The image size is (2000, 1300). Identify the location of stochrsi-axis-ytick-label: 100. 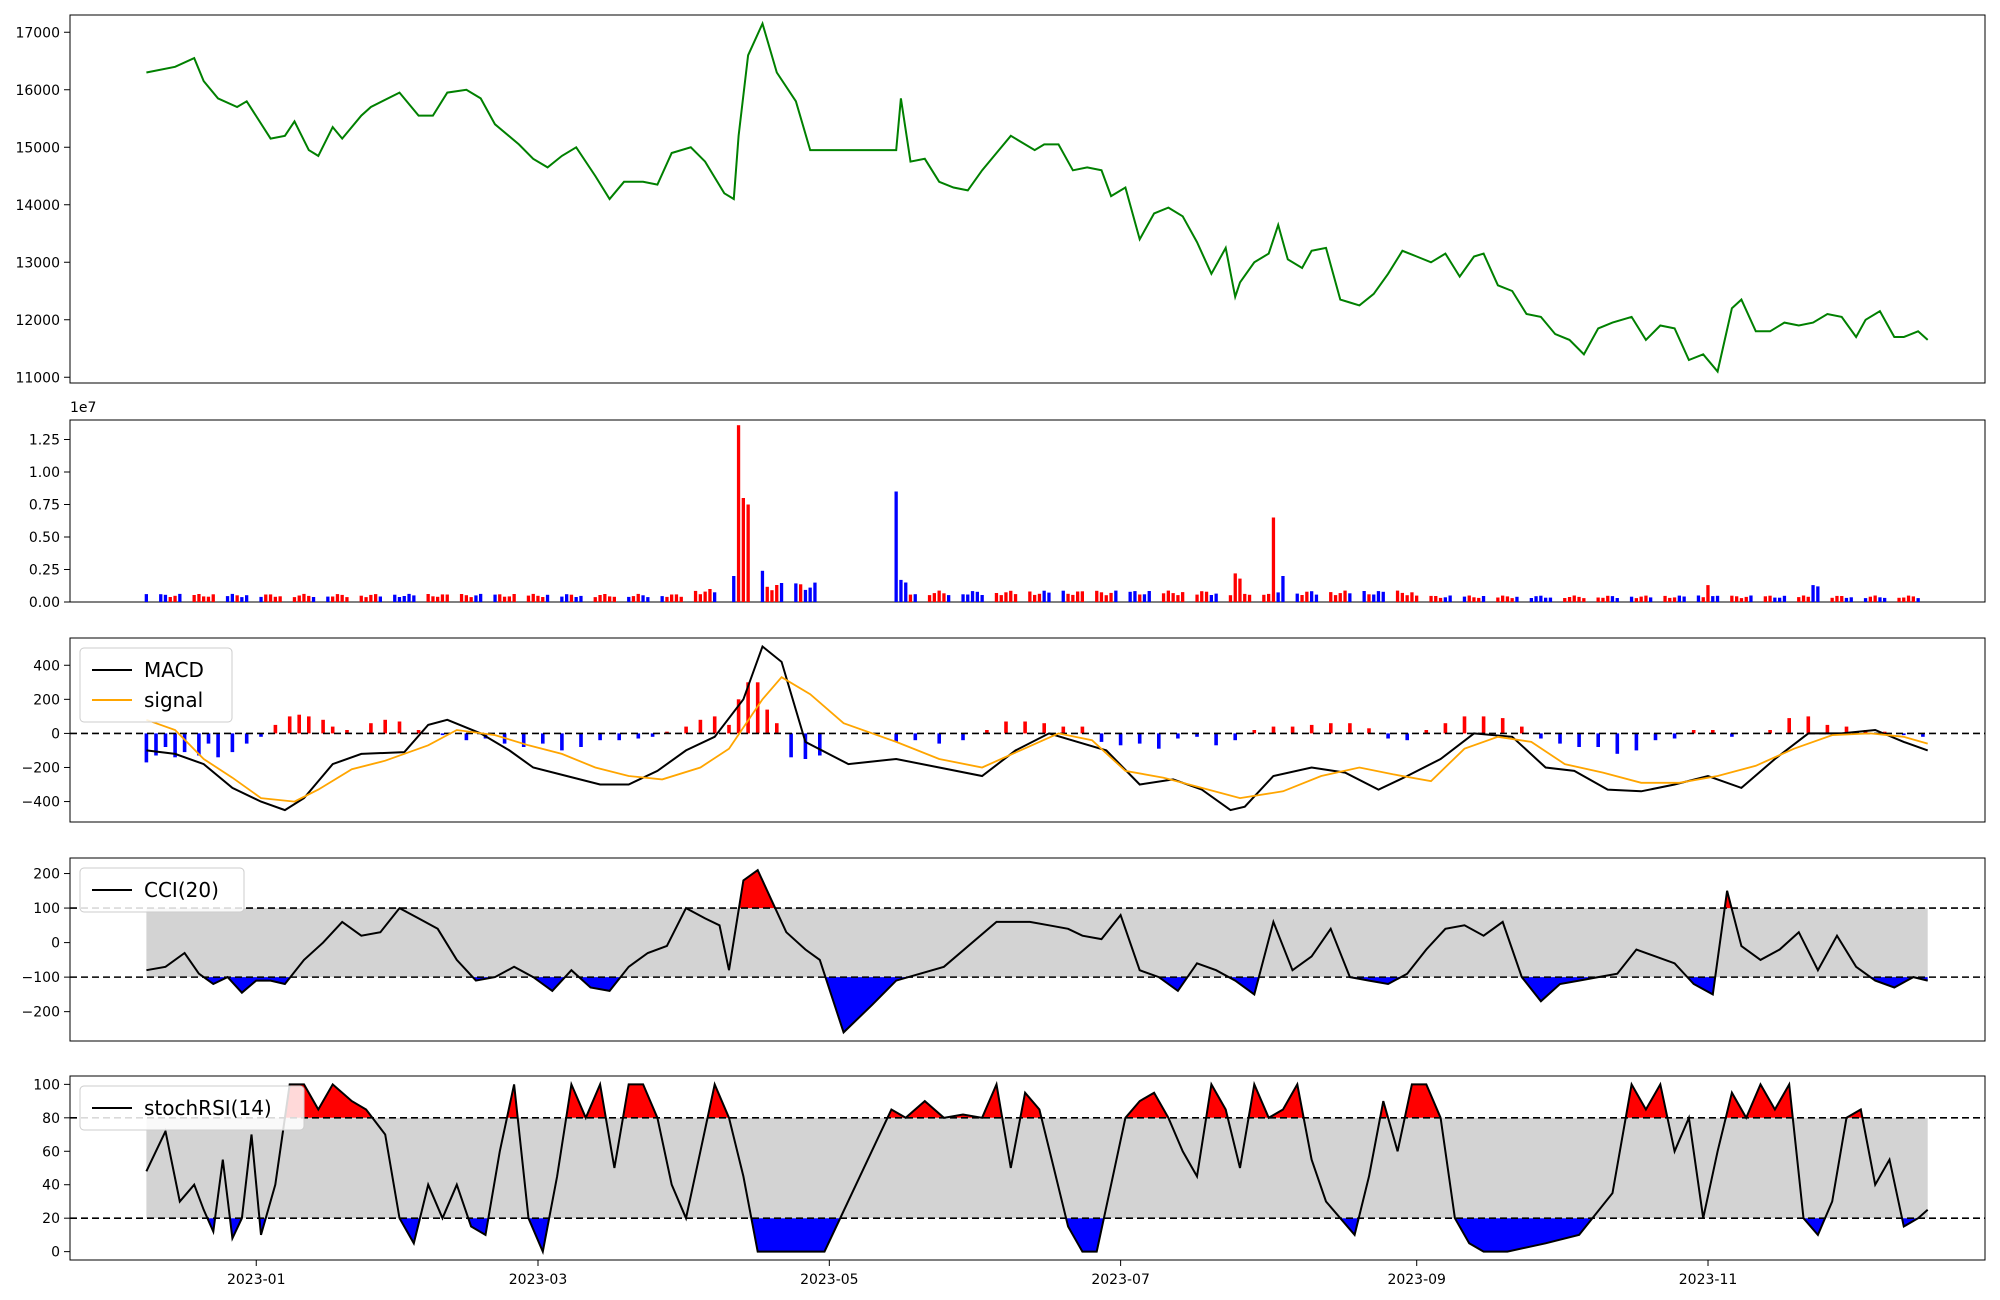
(46, 1085).